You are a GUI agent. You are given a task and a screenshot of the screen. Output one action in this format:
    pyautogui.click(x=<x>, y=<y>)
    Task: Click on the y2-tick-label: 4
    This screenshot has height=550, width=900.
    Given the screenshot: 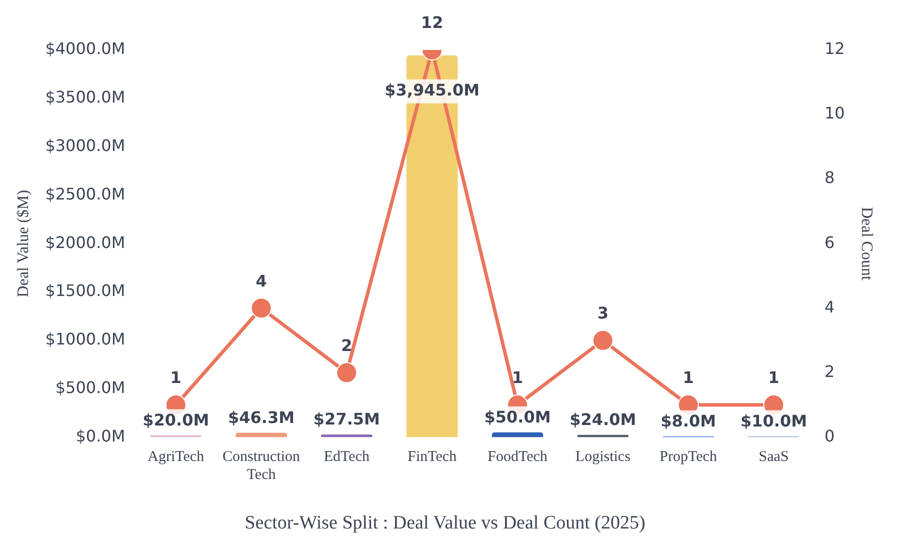 What is the action you would take?
    pyautogui.click(x=829, y=306)
    